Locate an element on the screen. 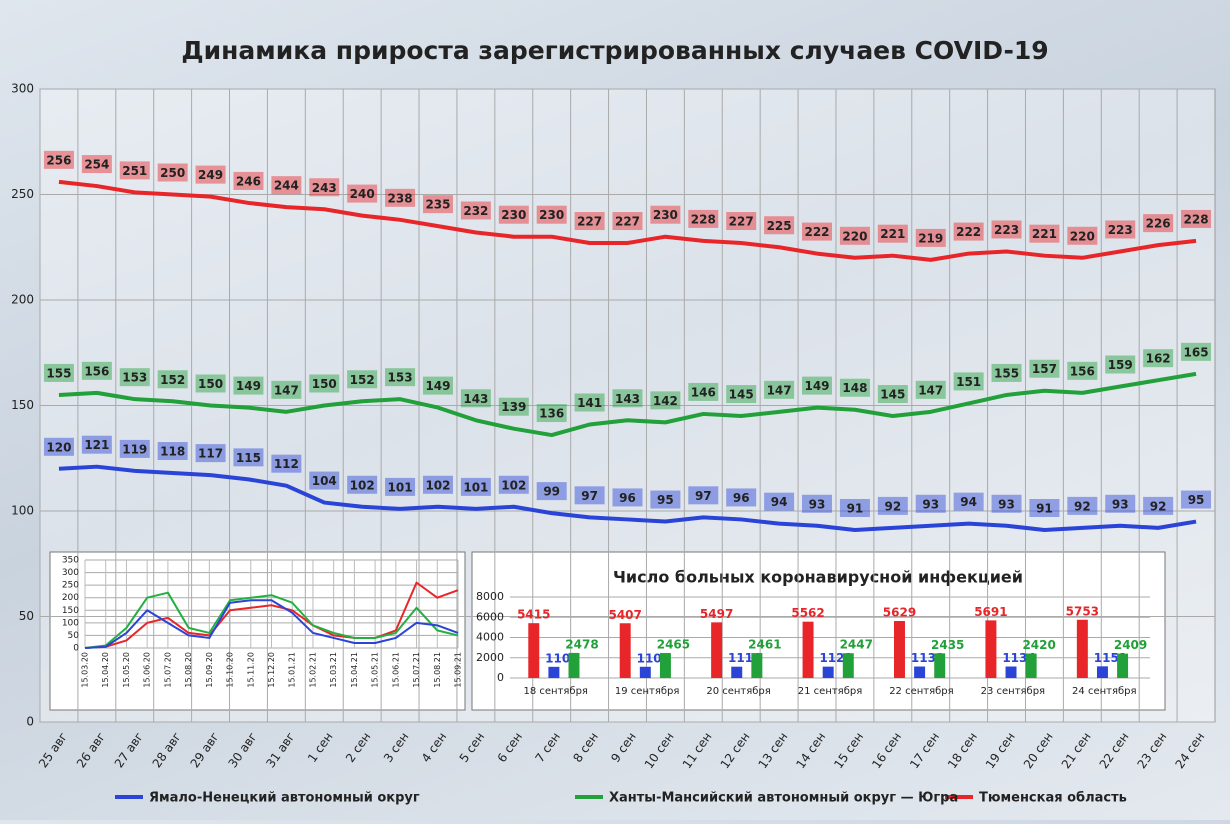 The width and height of the screenshot is (1230, 824). data-label: 145 is located at coordinates (892, 395).